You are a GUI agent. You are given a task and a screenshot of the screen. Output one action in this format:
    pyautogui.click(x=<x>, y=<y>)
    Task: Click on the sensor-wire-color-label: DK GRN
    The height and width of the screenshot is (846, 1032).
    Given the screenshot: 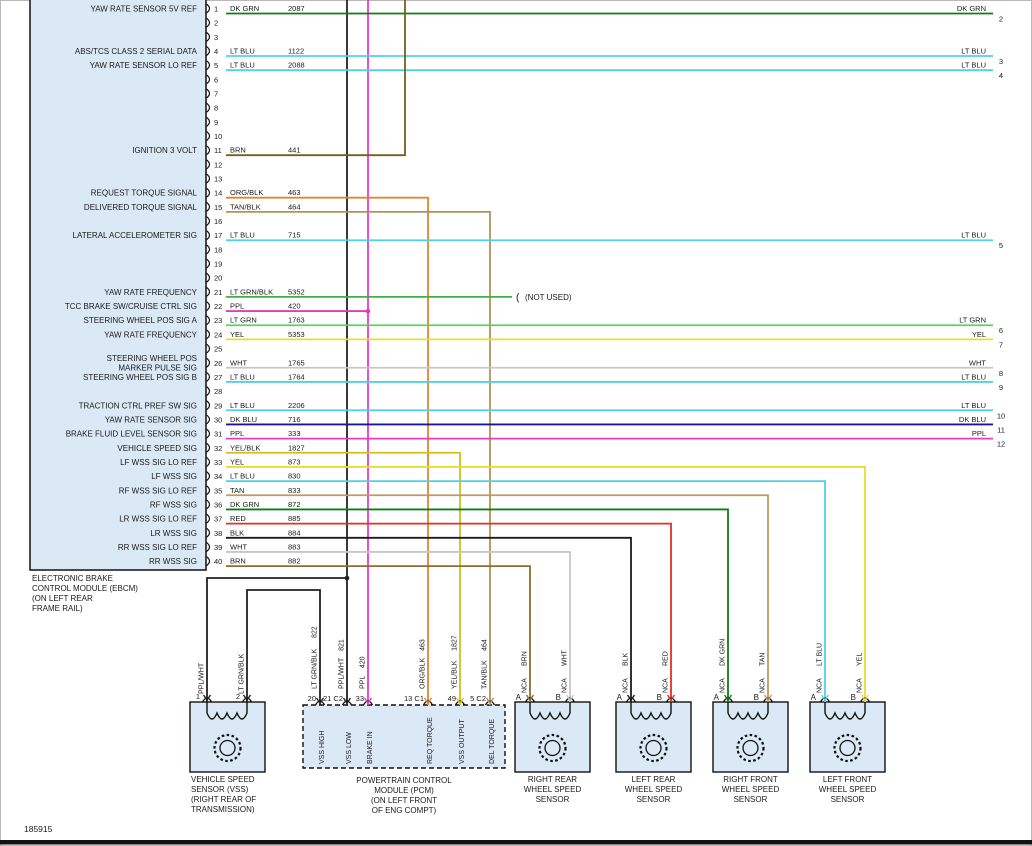 What is the action you would take?
    pyautogui.click(x=723, y=652)
    